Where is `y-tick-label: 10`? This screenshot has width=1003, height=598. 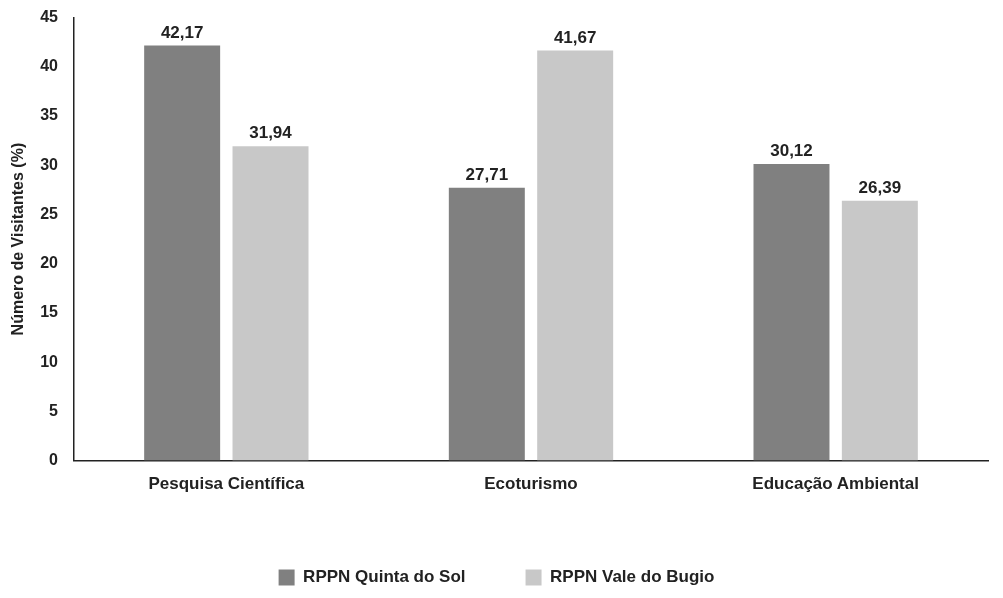
y-tick-label: 10 is located at coordinates (49, 361).